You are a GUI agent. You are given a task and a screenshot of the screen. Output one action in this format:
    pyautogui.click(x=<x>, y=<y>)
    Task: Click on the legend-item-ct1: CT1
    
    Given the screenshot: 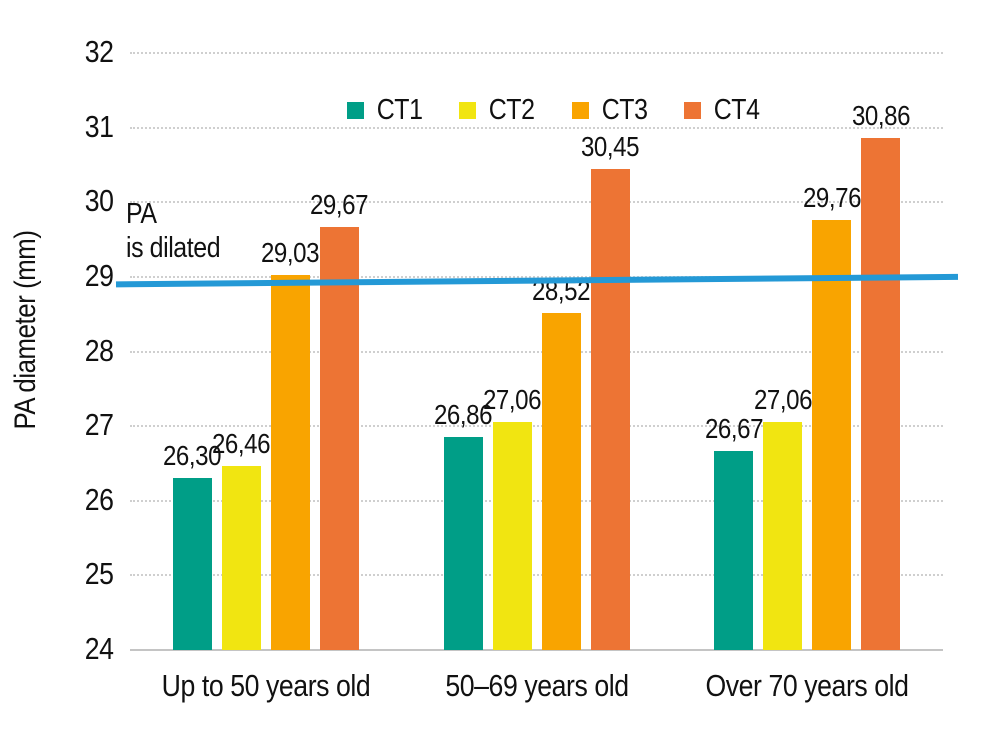 What is the action you would take?
    pyautogui.click(x=386, y=110)
    